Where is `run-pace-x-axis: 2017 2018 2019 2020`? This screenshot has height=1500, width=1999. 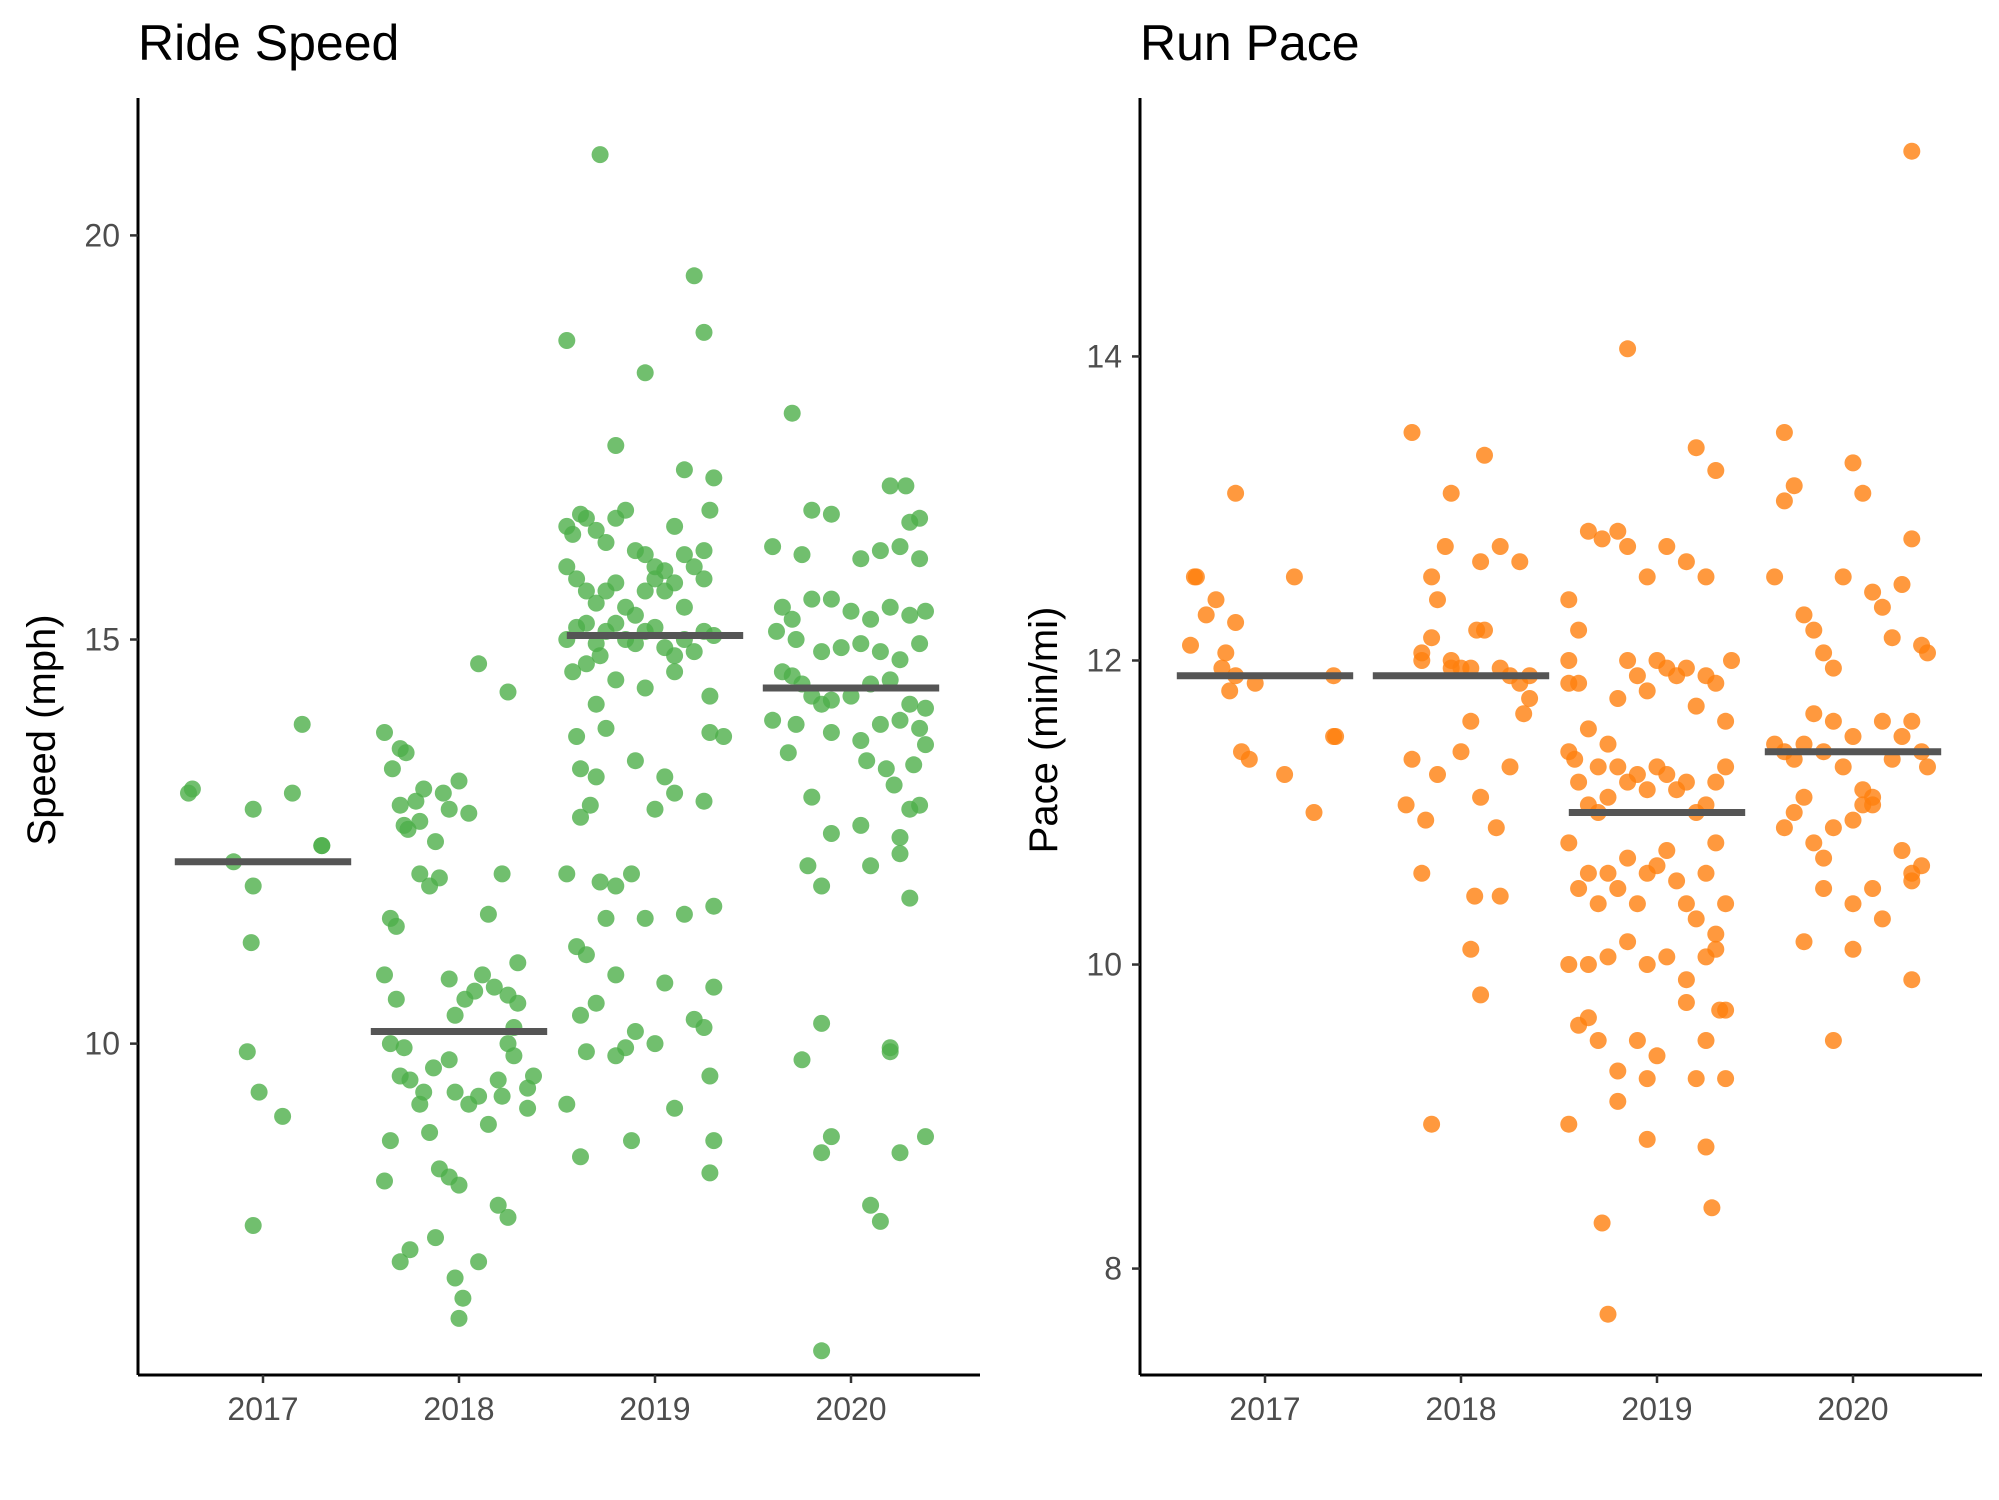
run-pace-x-axis: 2017 2018 2019 2020 is located at coordinates (1561, 1400).